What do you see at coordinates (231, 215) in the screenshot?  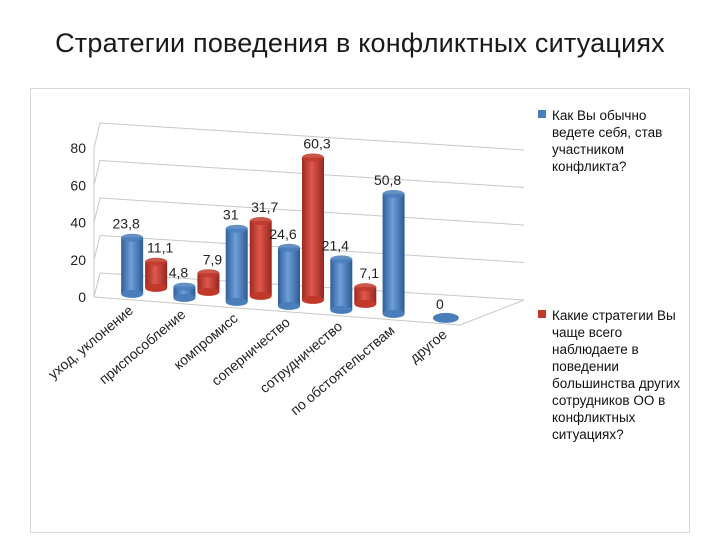 I see `data-label: 31` at bounding box center [231, 215].